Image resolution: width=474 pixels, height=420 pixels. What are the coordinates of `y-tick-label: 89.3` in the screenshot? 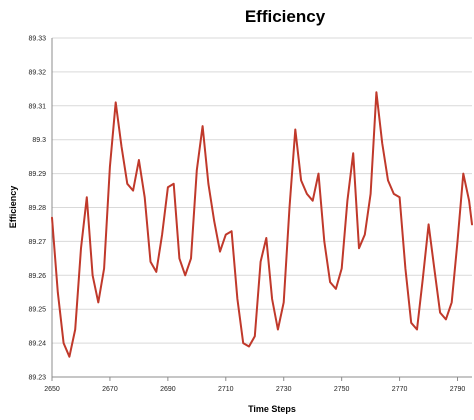 It's located at (39, 140).